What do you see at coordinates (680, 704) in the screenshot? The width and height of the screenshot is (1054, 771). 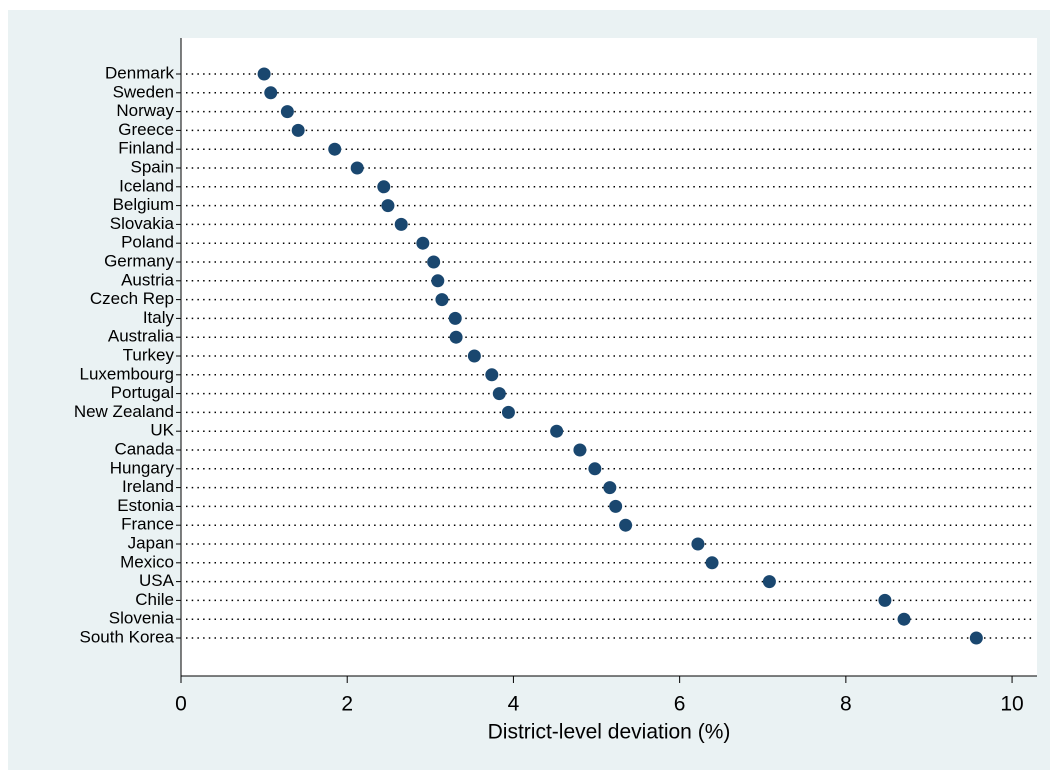 I see `x-tick-label: 6` at bounding box center [680, 704].